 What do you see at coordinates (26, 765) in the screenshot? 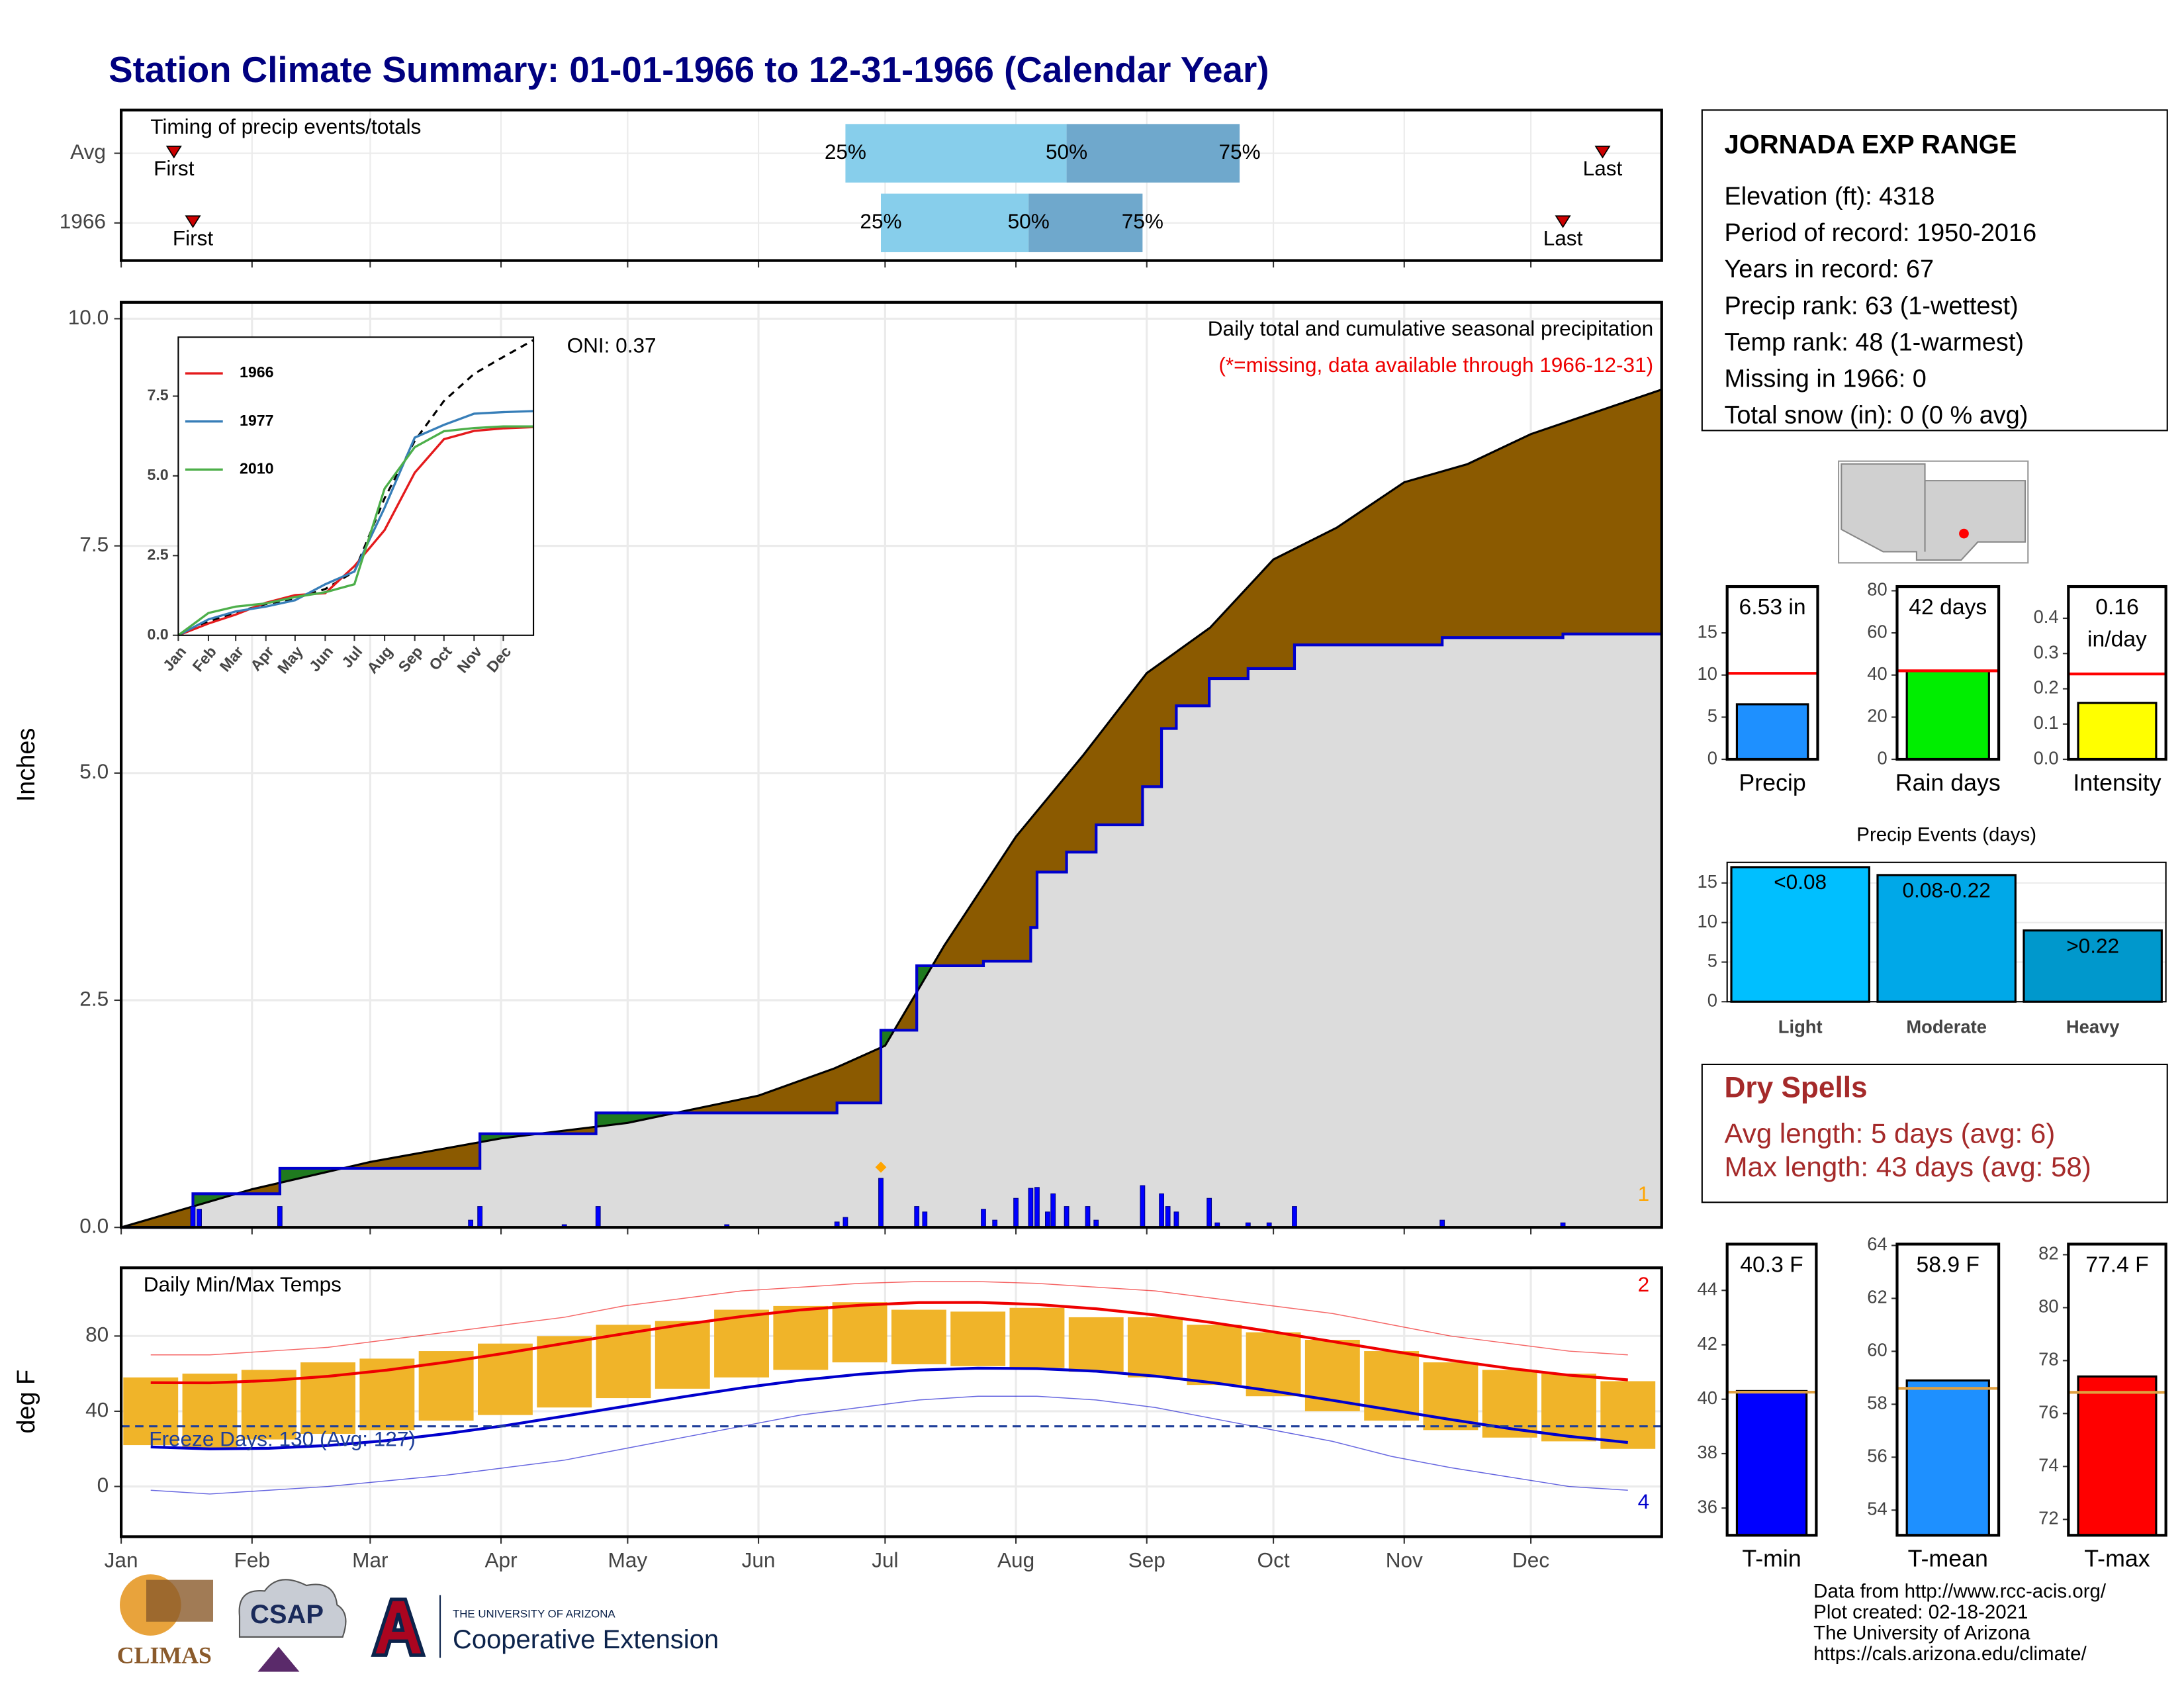
I see `y-axis-label: Inches` at bounding box center [26, 765].